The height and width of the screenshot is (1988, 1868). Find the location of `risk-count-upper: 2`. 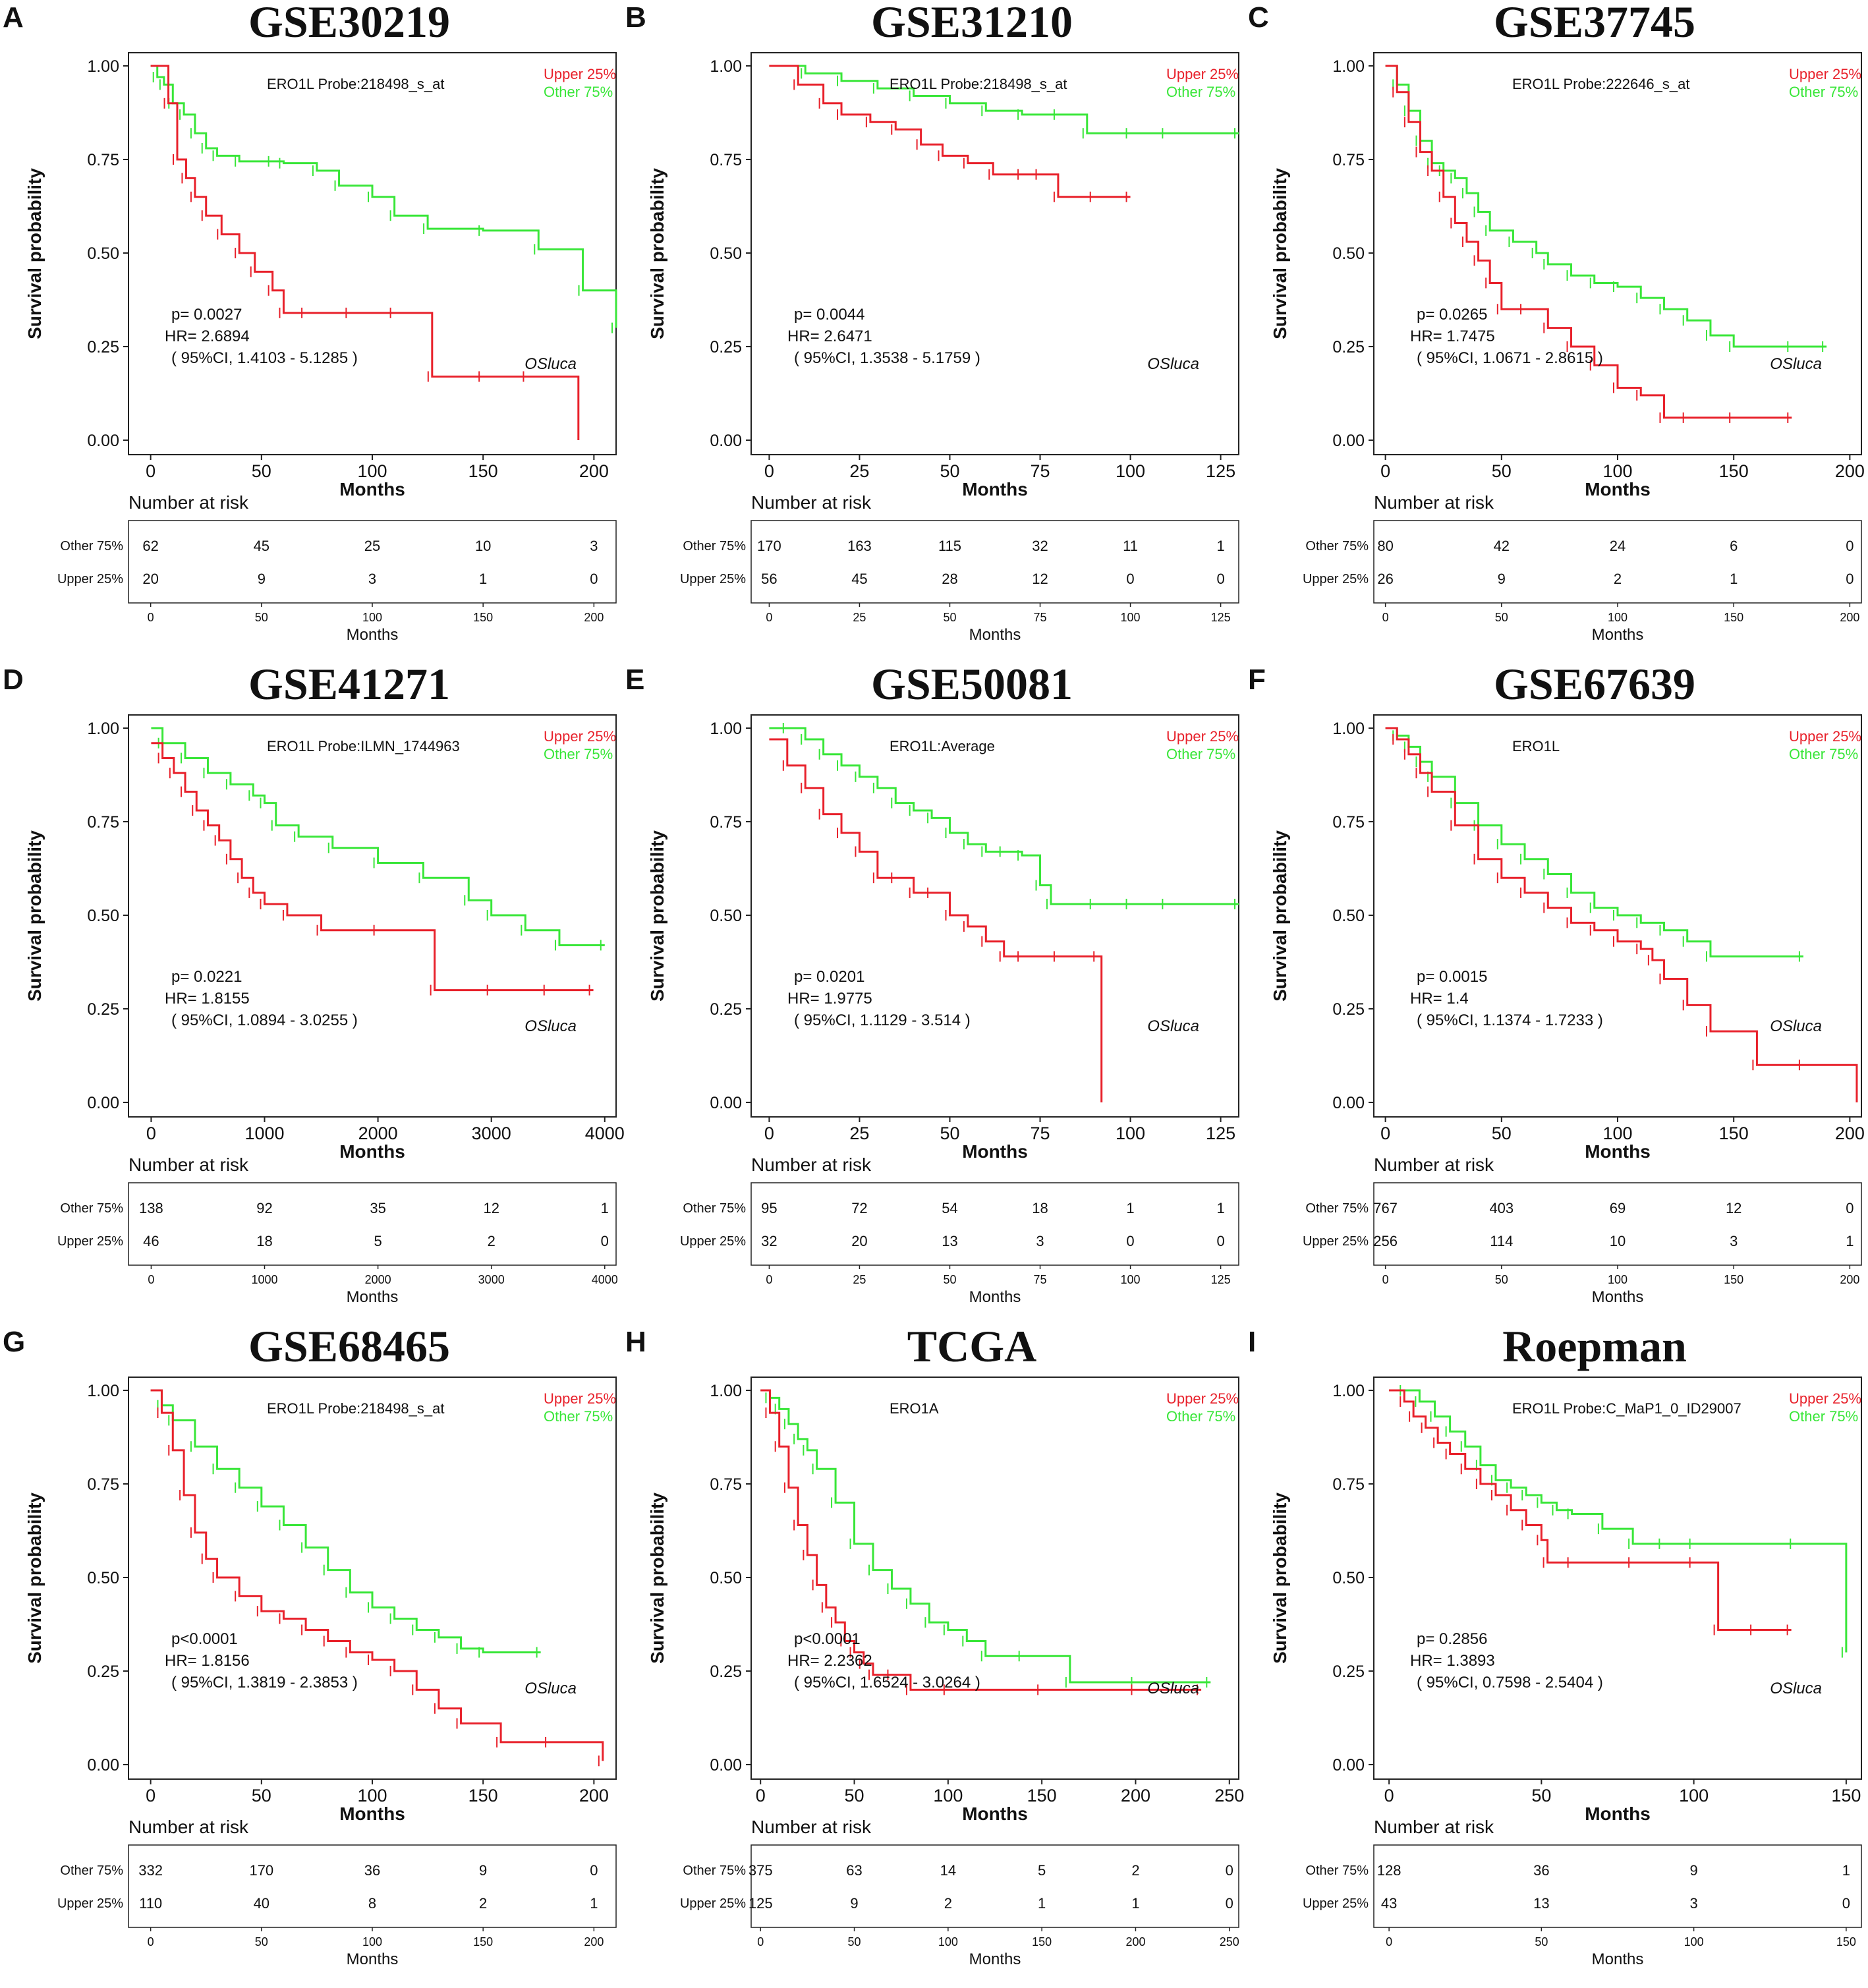

risk-count-upper: 2 is located at coordinates (491, 1241).